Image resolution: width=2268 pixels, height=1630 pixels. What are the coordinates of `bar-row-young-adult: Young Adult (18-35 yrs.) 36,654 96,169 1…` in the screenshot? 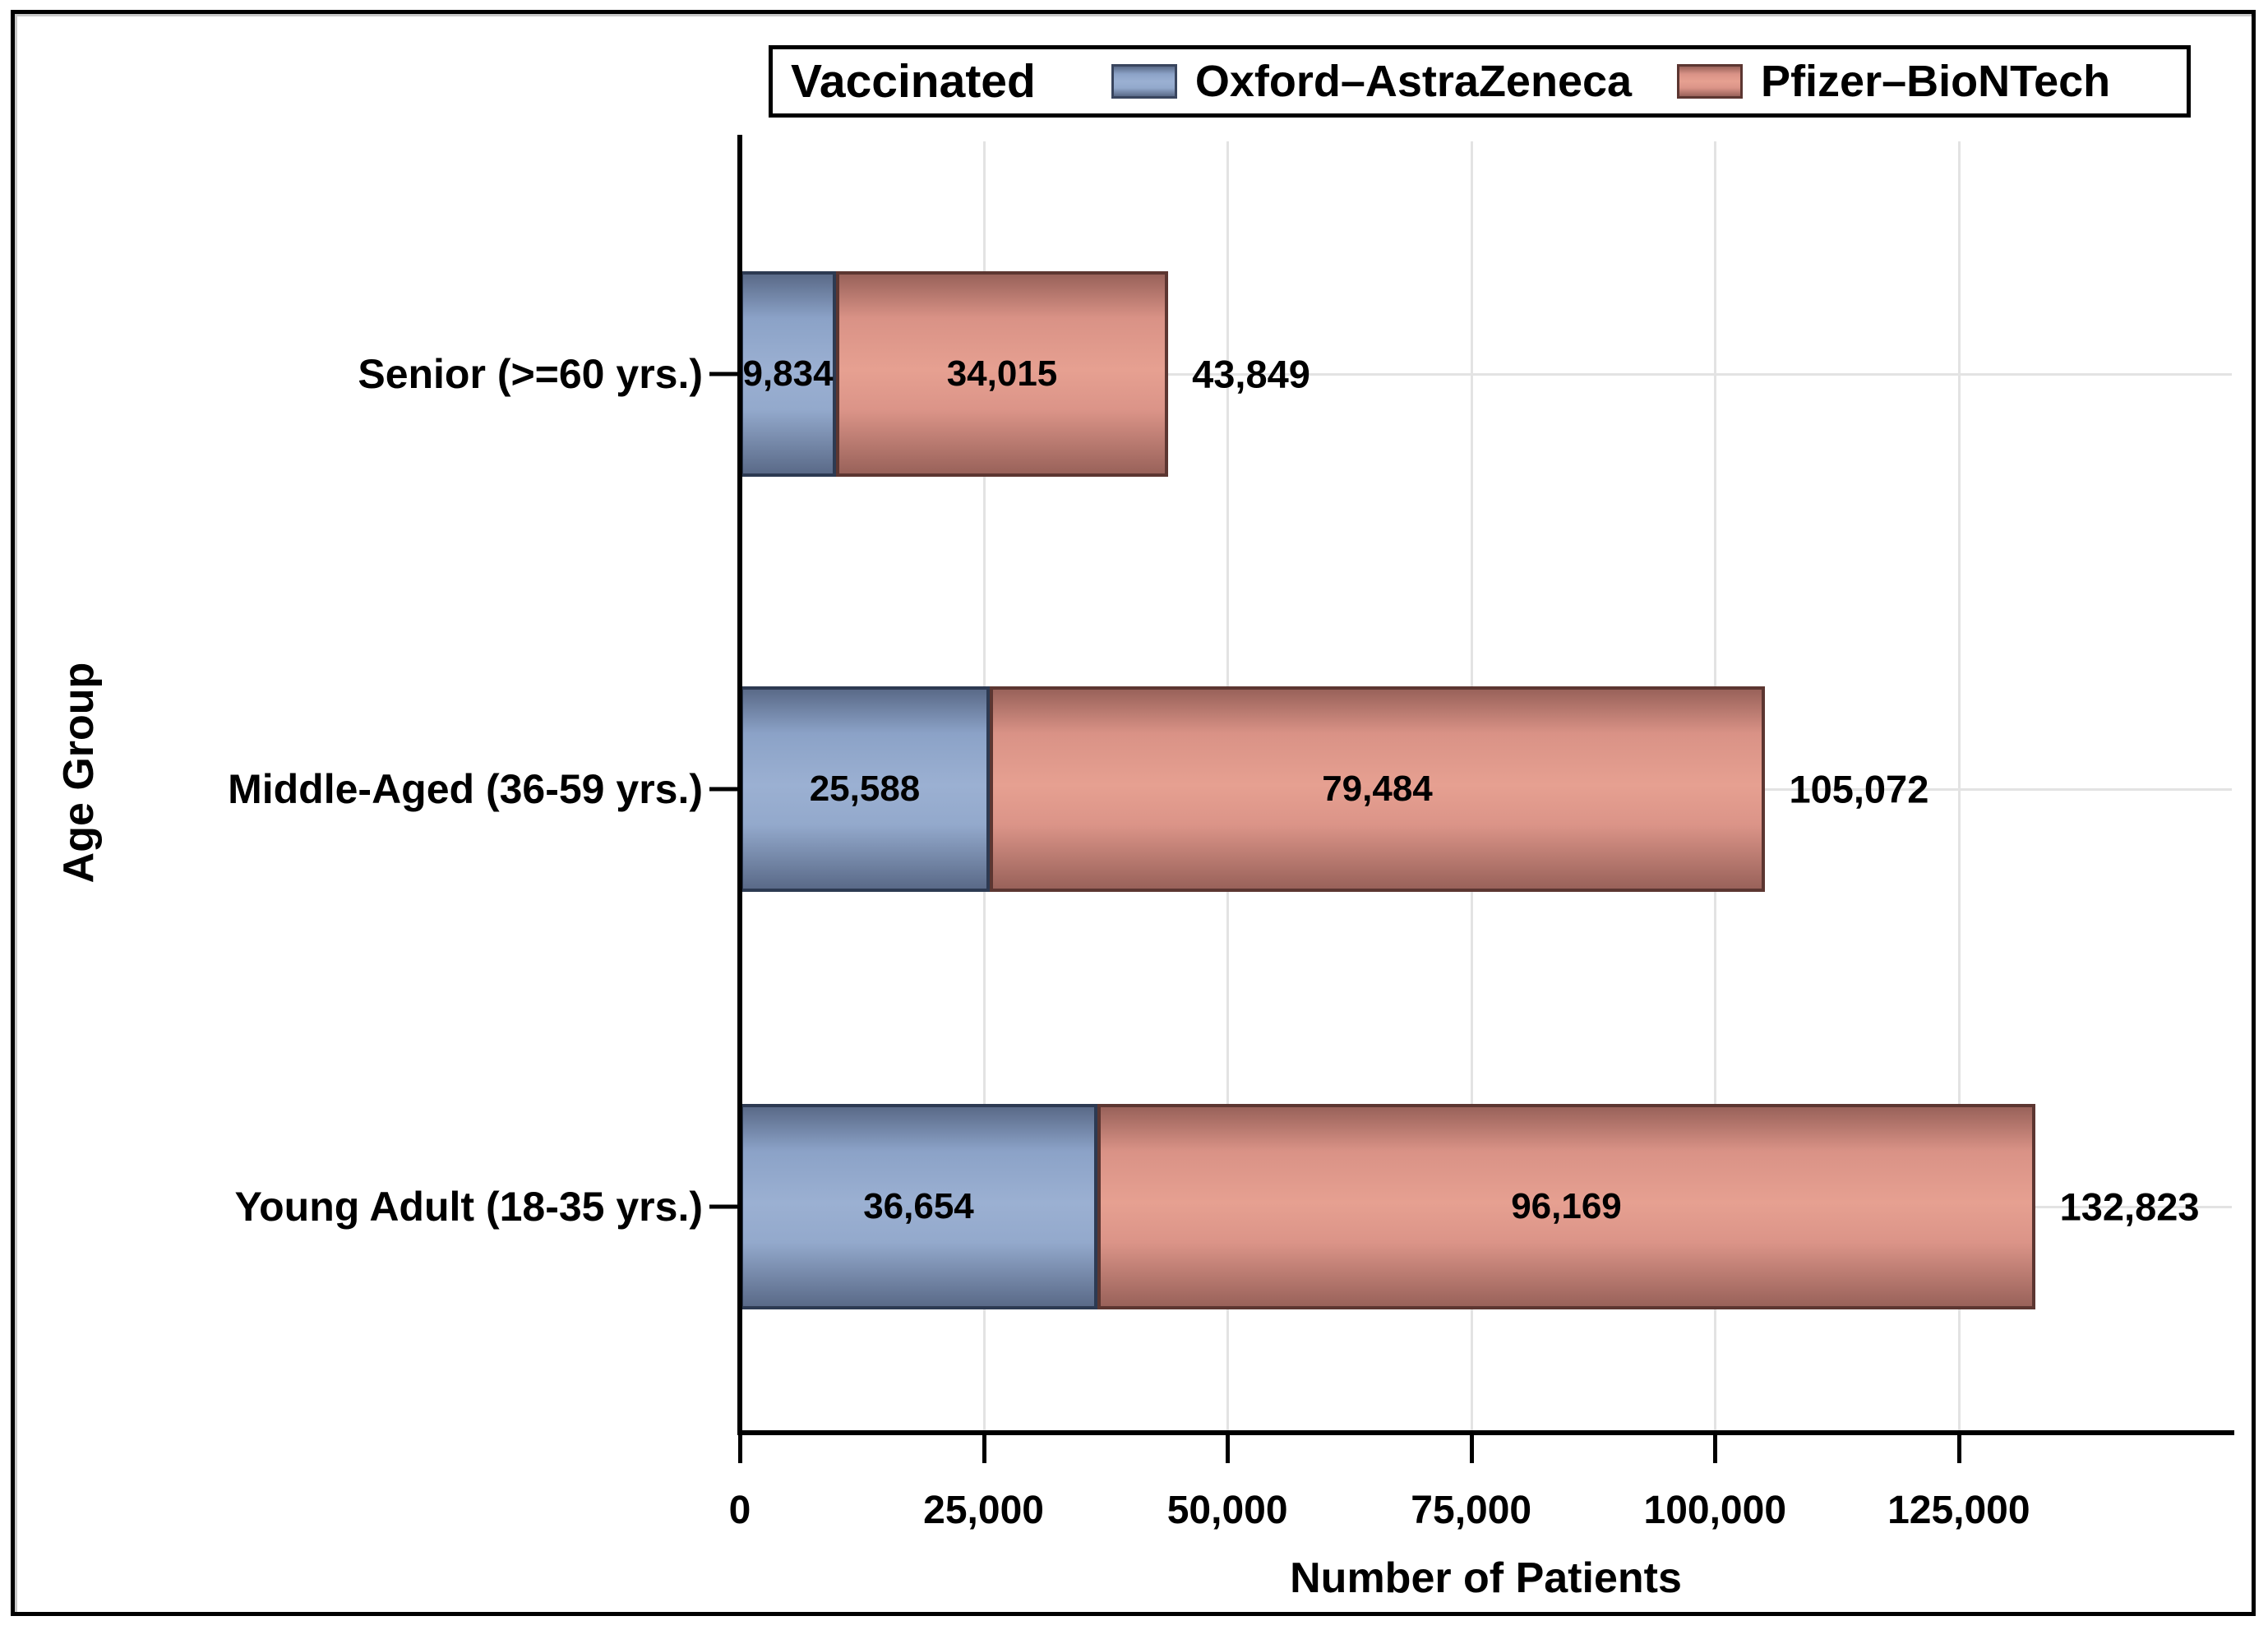 It's located at (1134, 1207).